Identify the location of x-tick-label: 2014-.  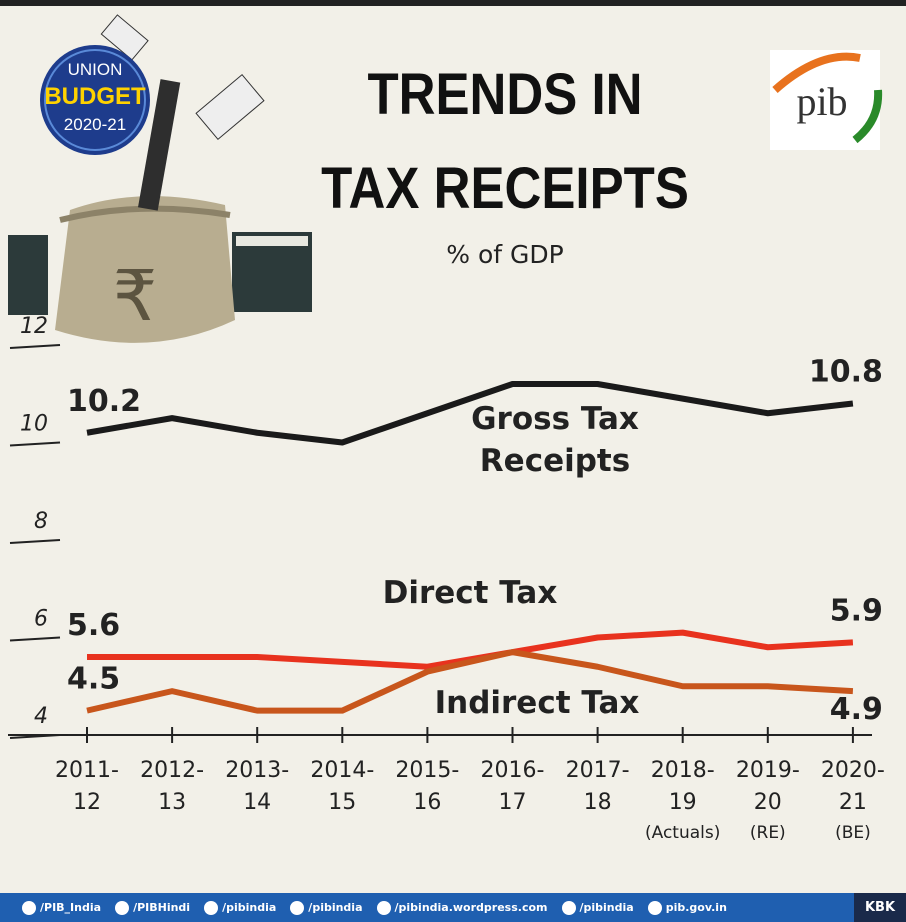
(342, 770).